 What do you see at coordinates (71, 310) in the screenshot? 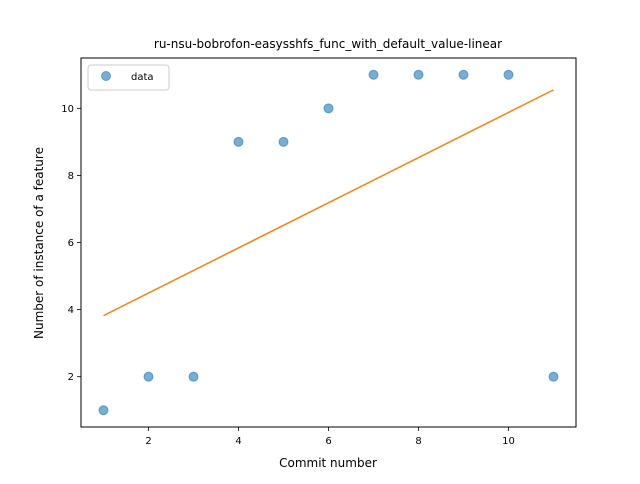
I see `y-tick-label: 4` at bounding box center [71, 310].